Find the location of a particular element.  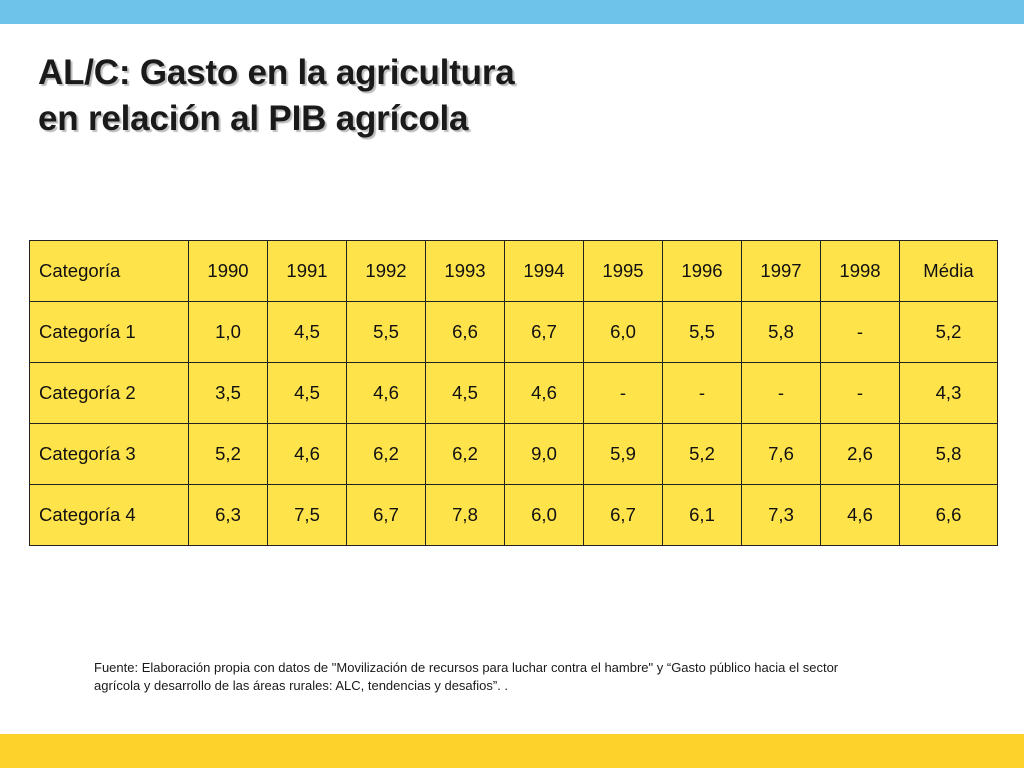

header-cell: Média is located at coordinates (948, 271).